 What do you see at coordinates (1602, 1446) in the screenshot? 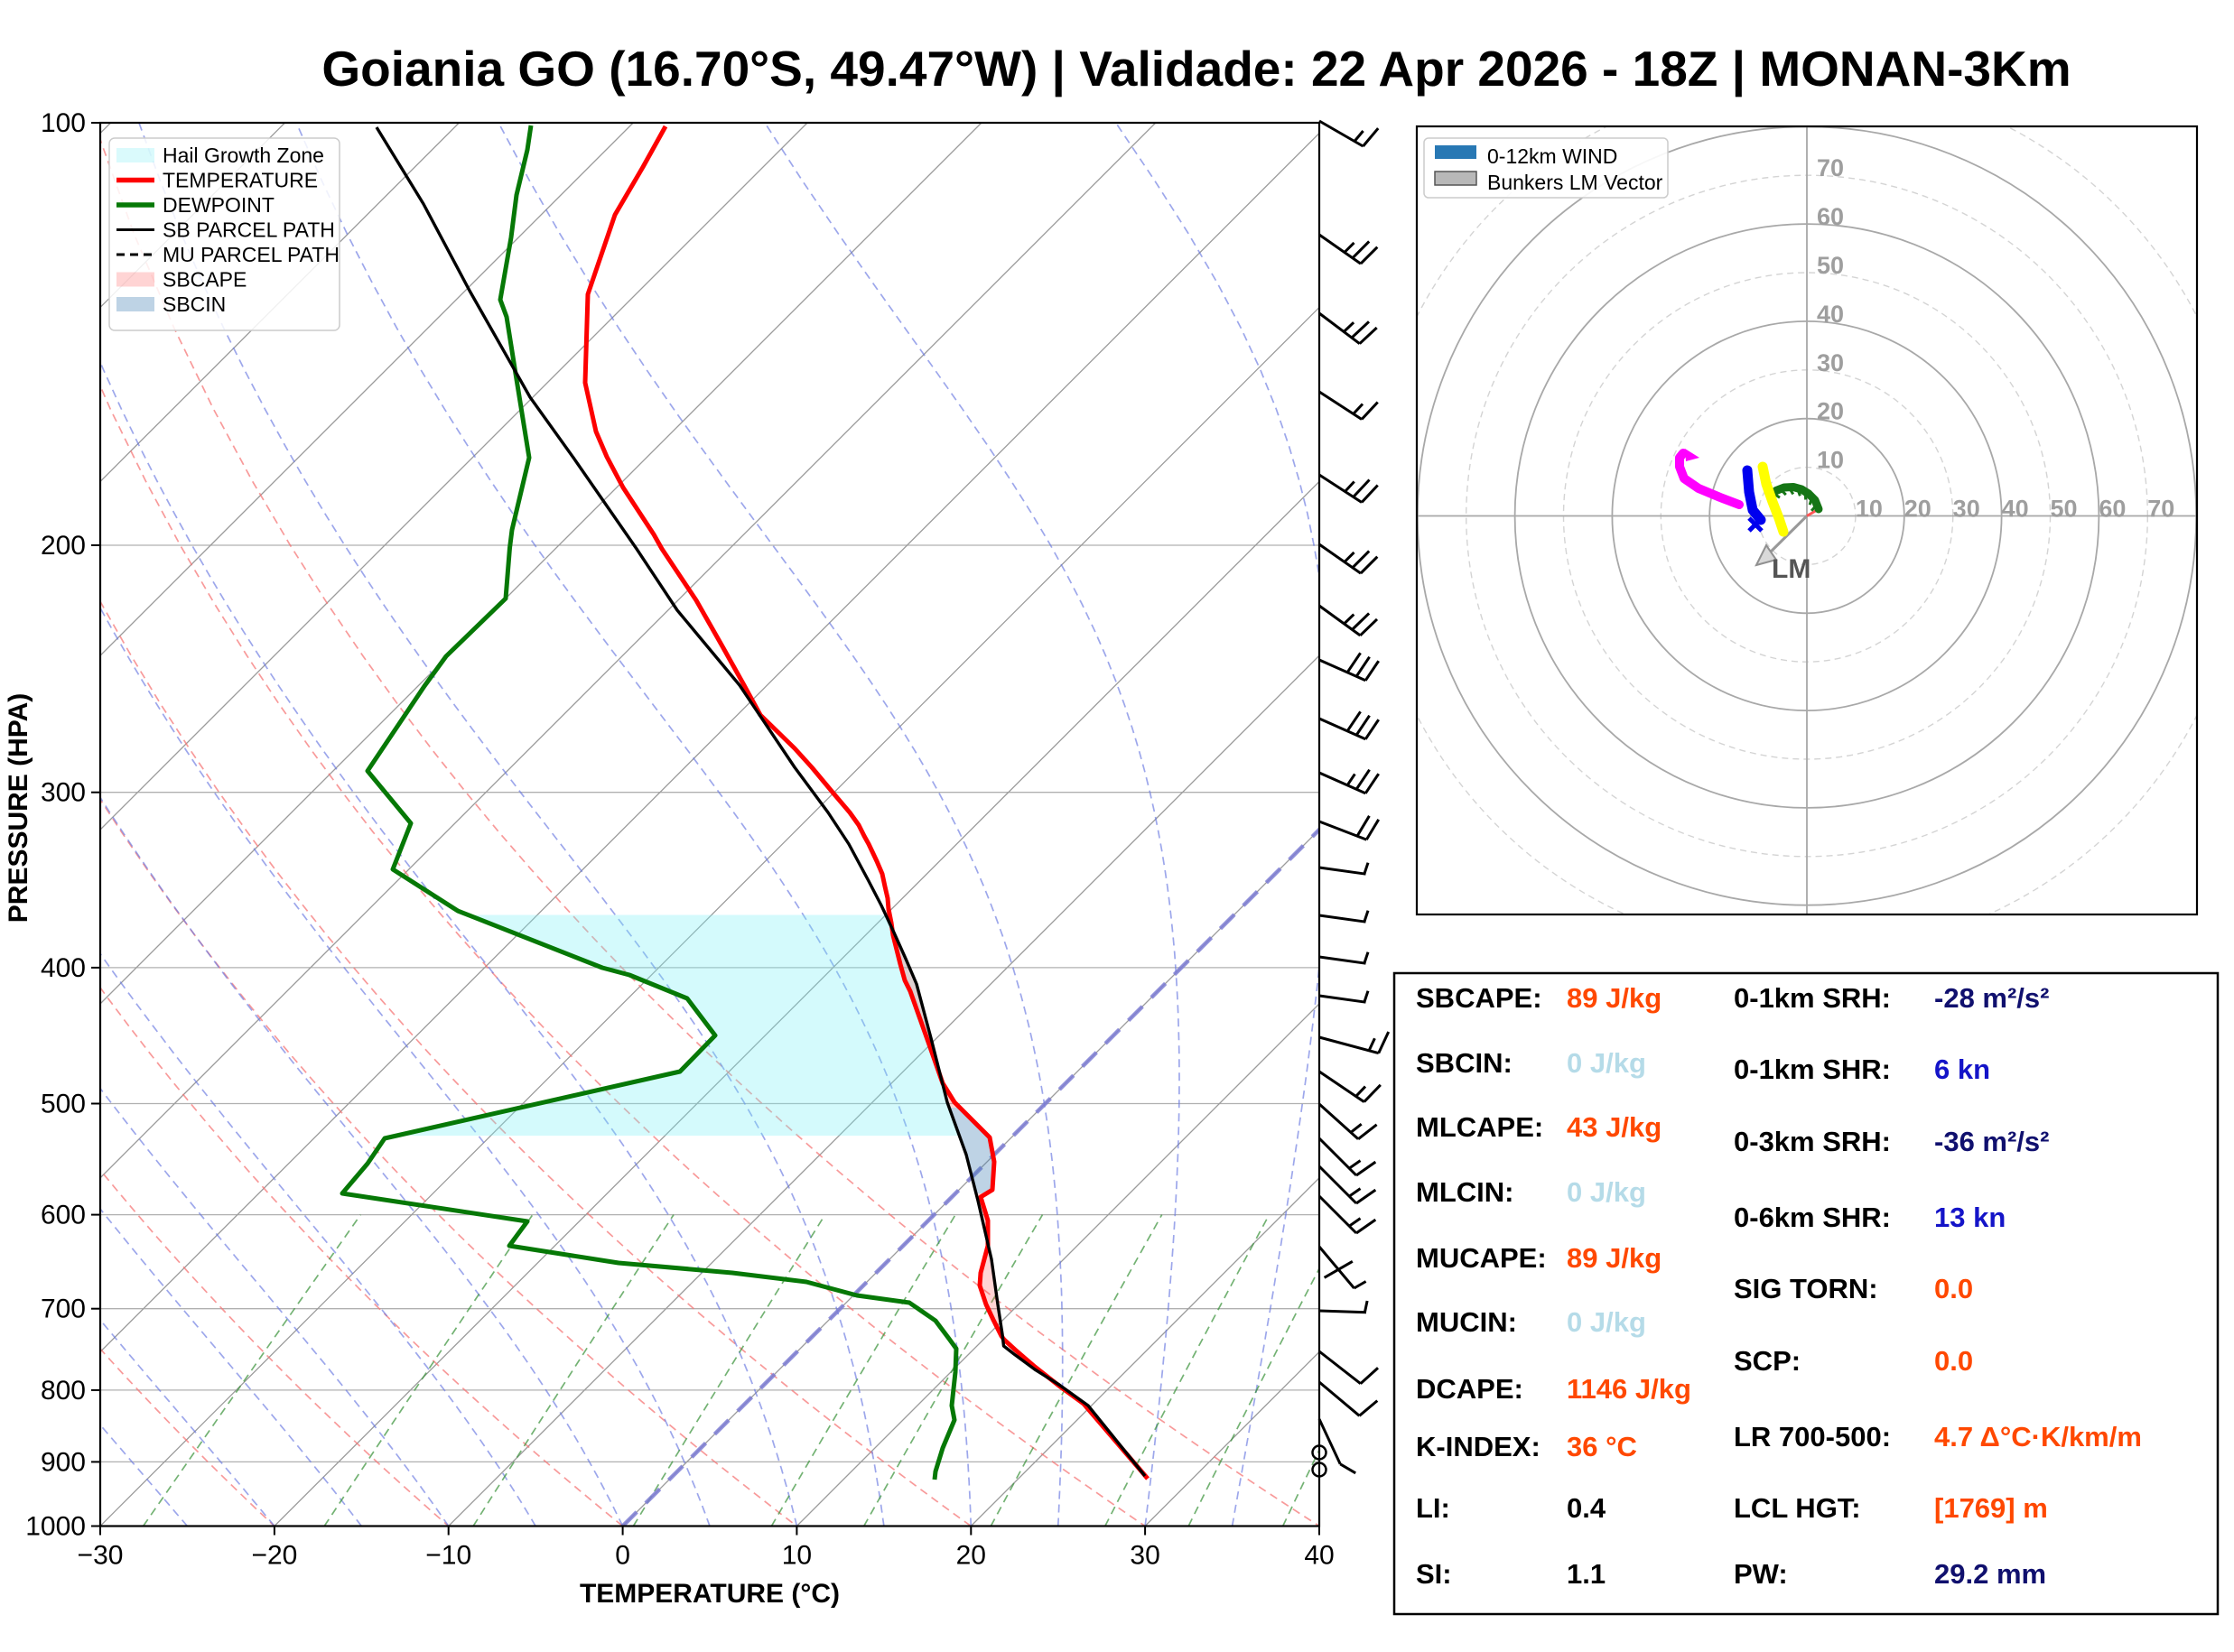
I see `svg-text: 36 °C` at bounding box center [1602, 1446].